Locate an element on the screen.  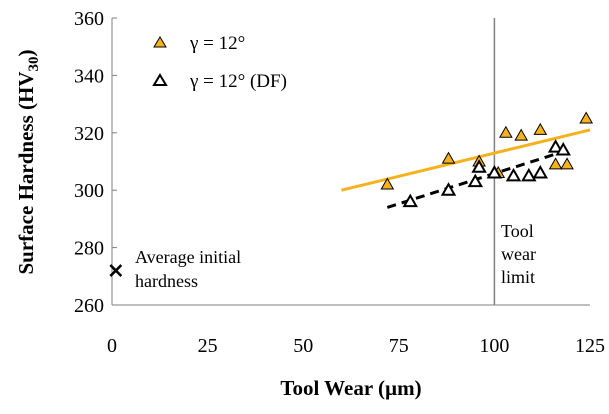
legend: γ = 12° γ = 12° (DF) is located at coordinates (219, 62).